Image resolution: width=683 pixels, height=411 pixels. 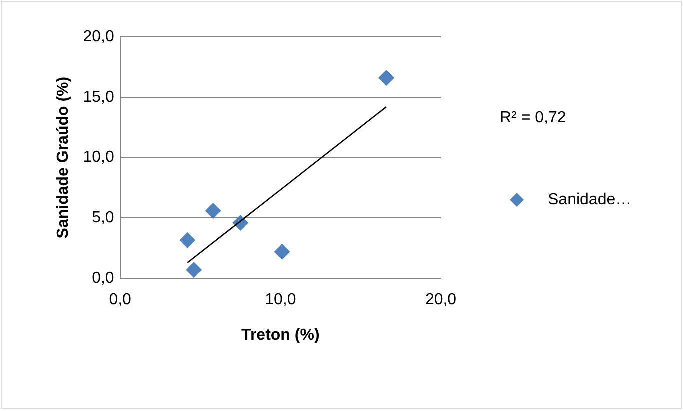 What do you see at coordinates (441, 300) in the screenshot?
I see `x-tick-label: 20,0` at bounding box center [441, 300].